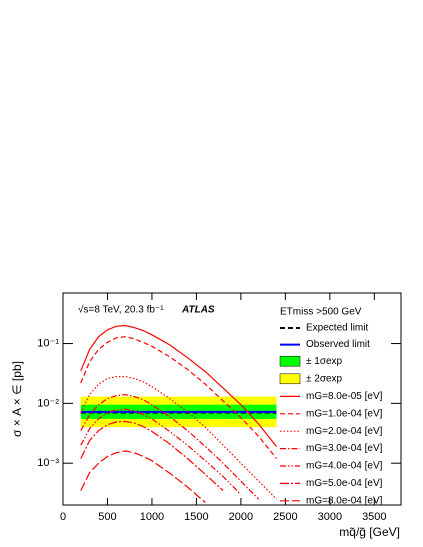  What do you see at coordinates (344, 466) in the screenshot?
I see `legend-label: mG=4.0e-04 [eV]` at bounding box center [344, 466].